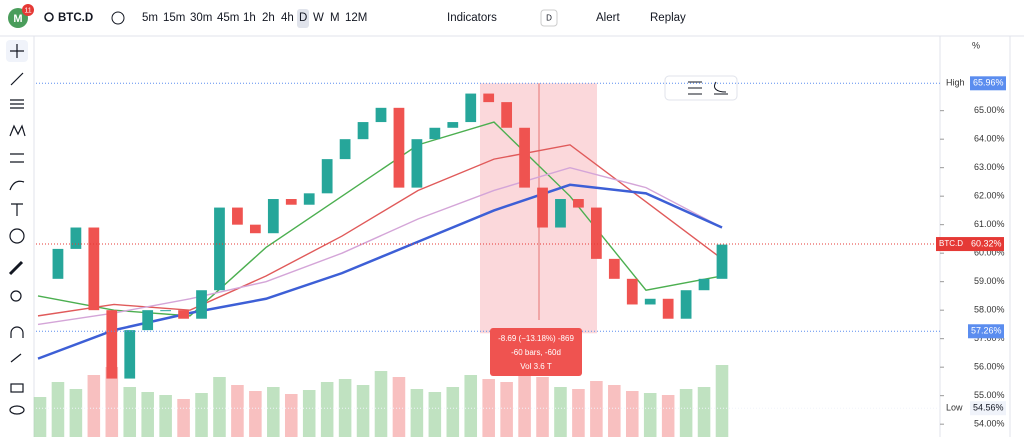  I want to click on interval-button: 30m, so click(201, 18).